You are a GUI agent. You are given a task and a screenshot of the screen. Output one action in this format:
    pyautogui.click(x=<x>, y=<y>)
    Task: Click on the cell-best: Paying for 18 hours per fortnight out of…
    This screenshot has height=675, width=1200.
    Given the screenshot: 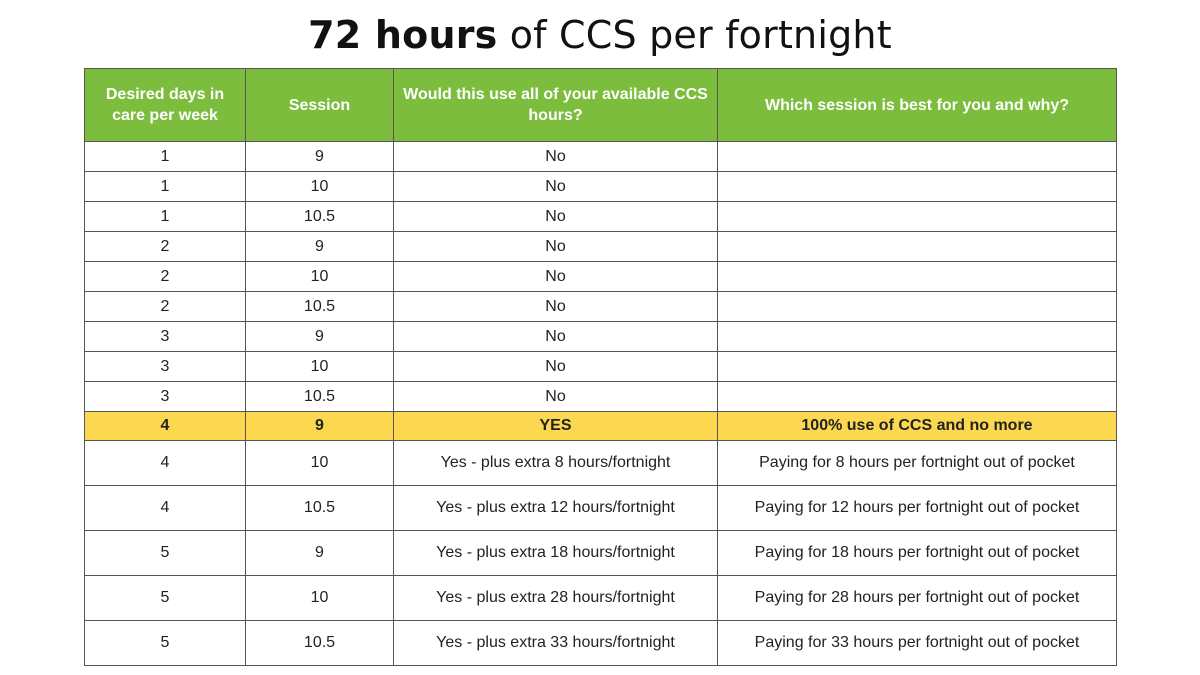 What is the action you would take?
    pyautogui.click(x=917, y=553)
    